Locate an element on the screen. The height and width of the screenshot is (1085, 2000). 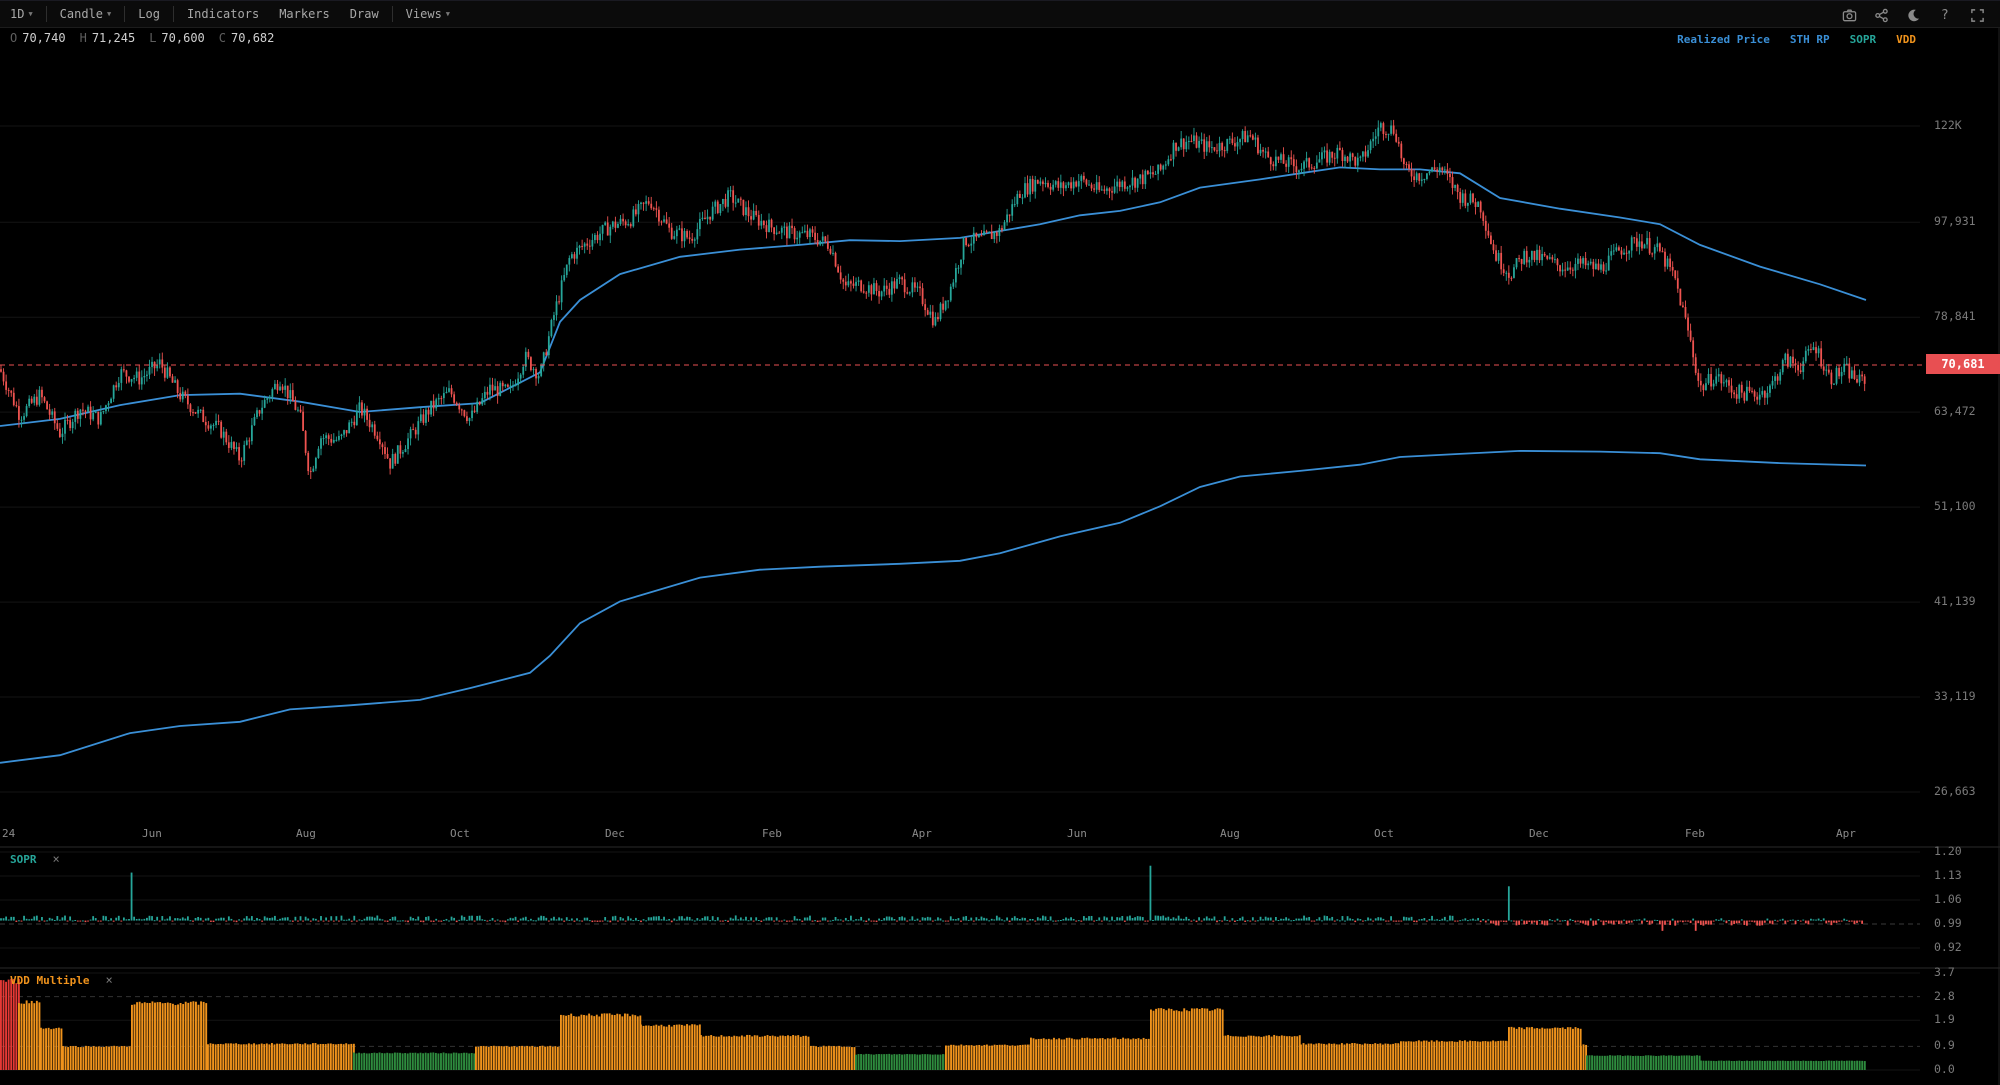
price-axis-label: 51,100 is located at coordinates (1955, 506).